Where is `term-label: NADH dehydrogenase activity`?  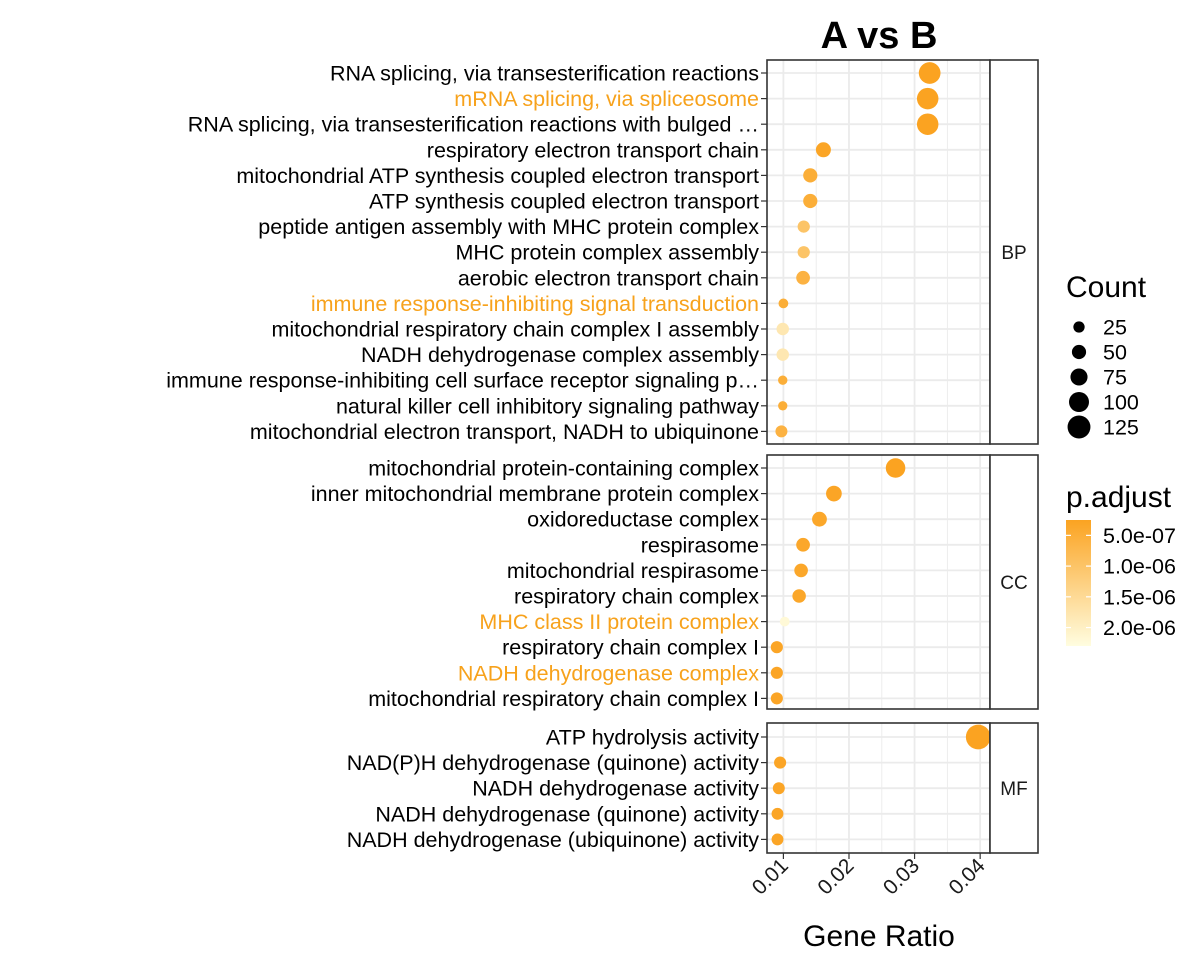 term-label: NADH dehydrogenase activity is located at coordinates (615, 789).